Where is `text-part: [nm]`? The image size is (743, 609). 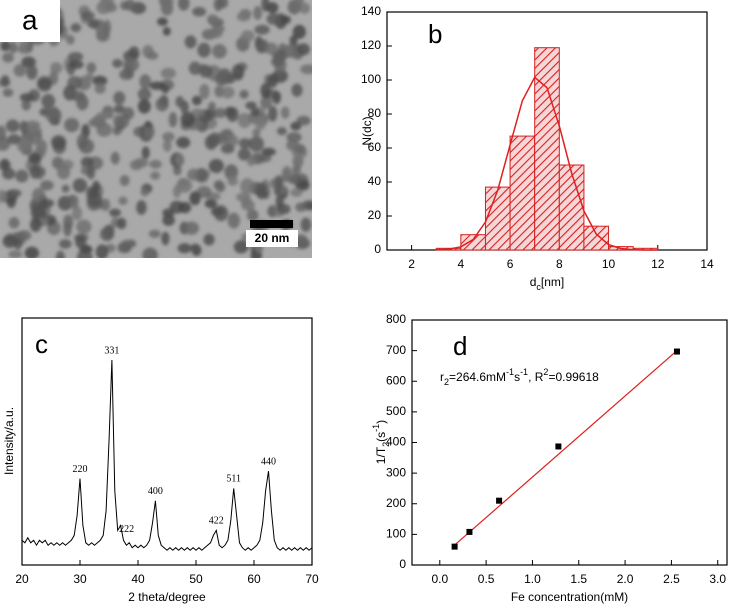 text-part: [nm] is located at coordinates (552, 282).